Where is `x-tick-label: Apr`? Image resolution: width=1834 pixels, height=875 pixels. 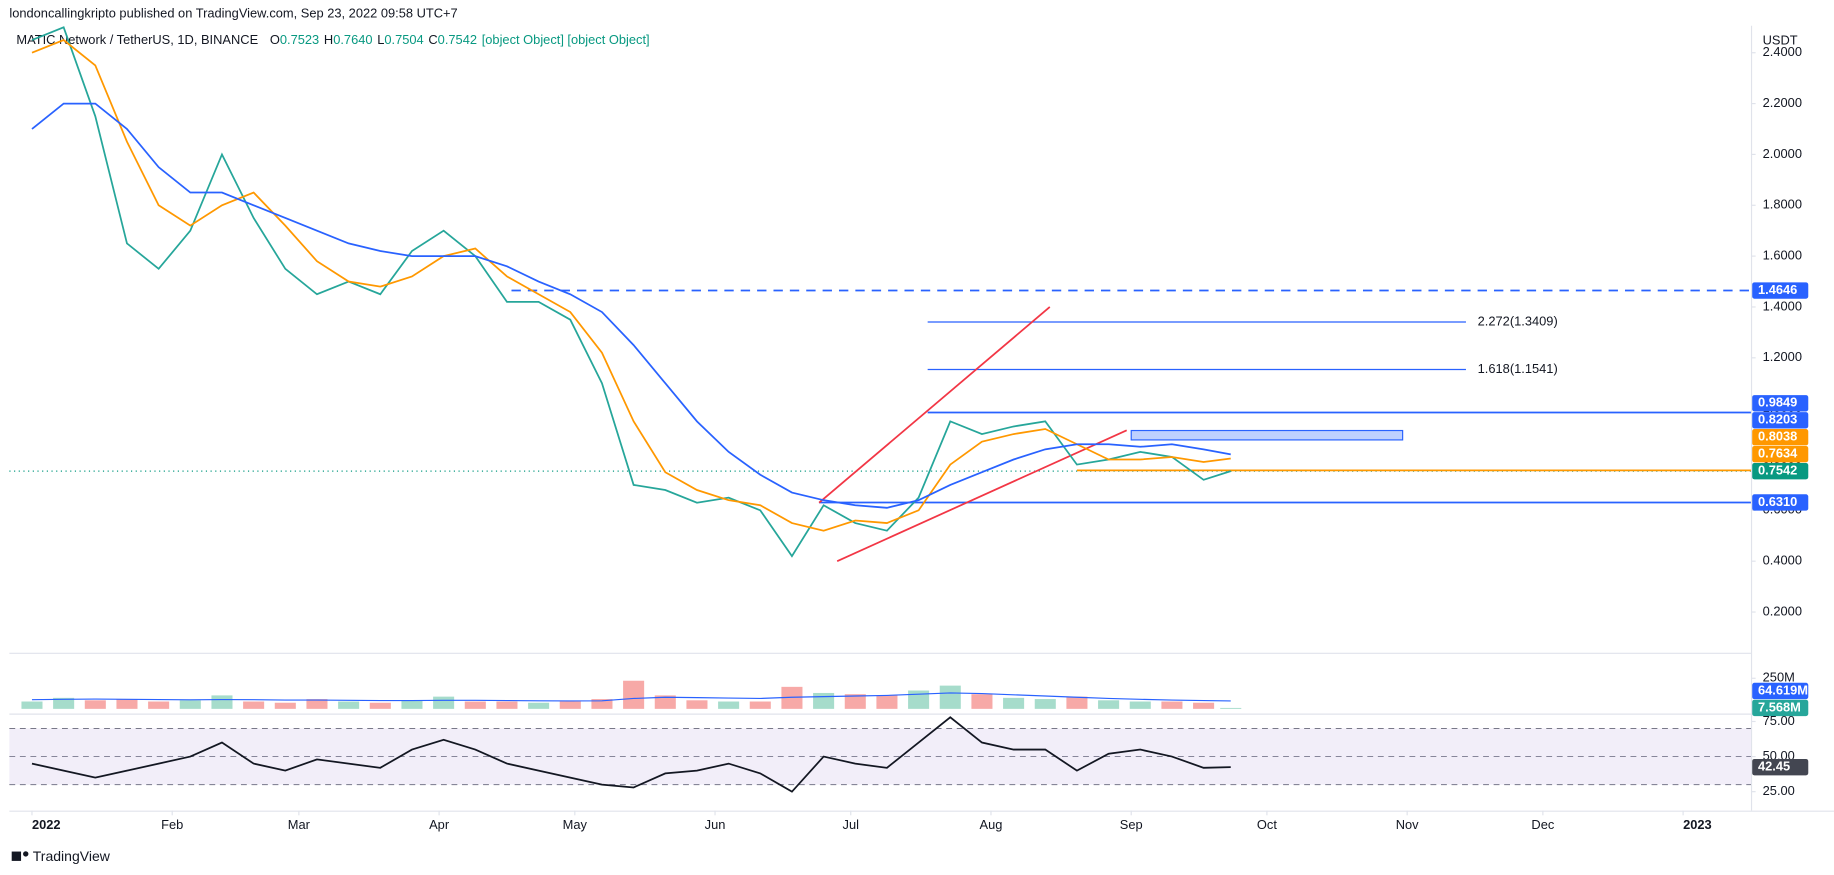 x-tick-label: Apr is located at coordinates (439, 824).